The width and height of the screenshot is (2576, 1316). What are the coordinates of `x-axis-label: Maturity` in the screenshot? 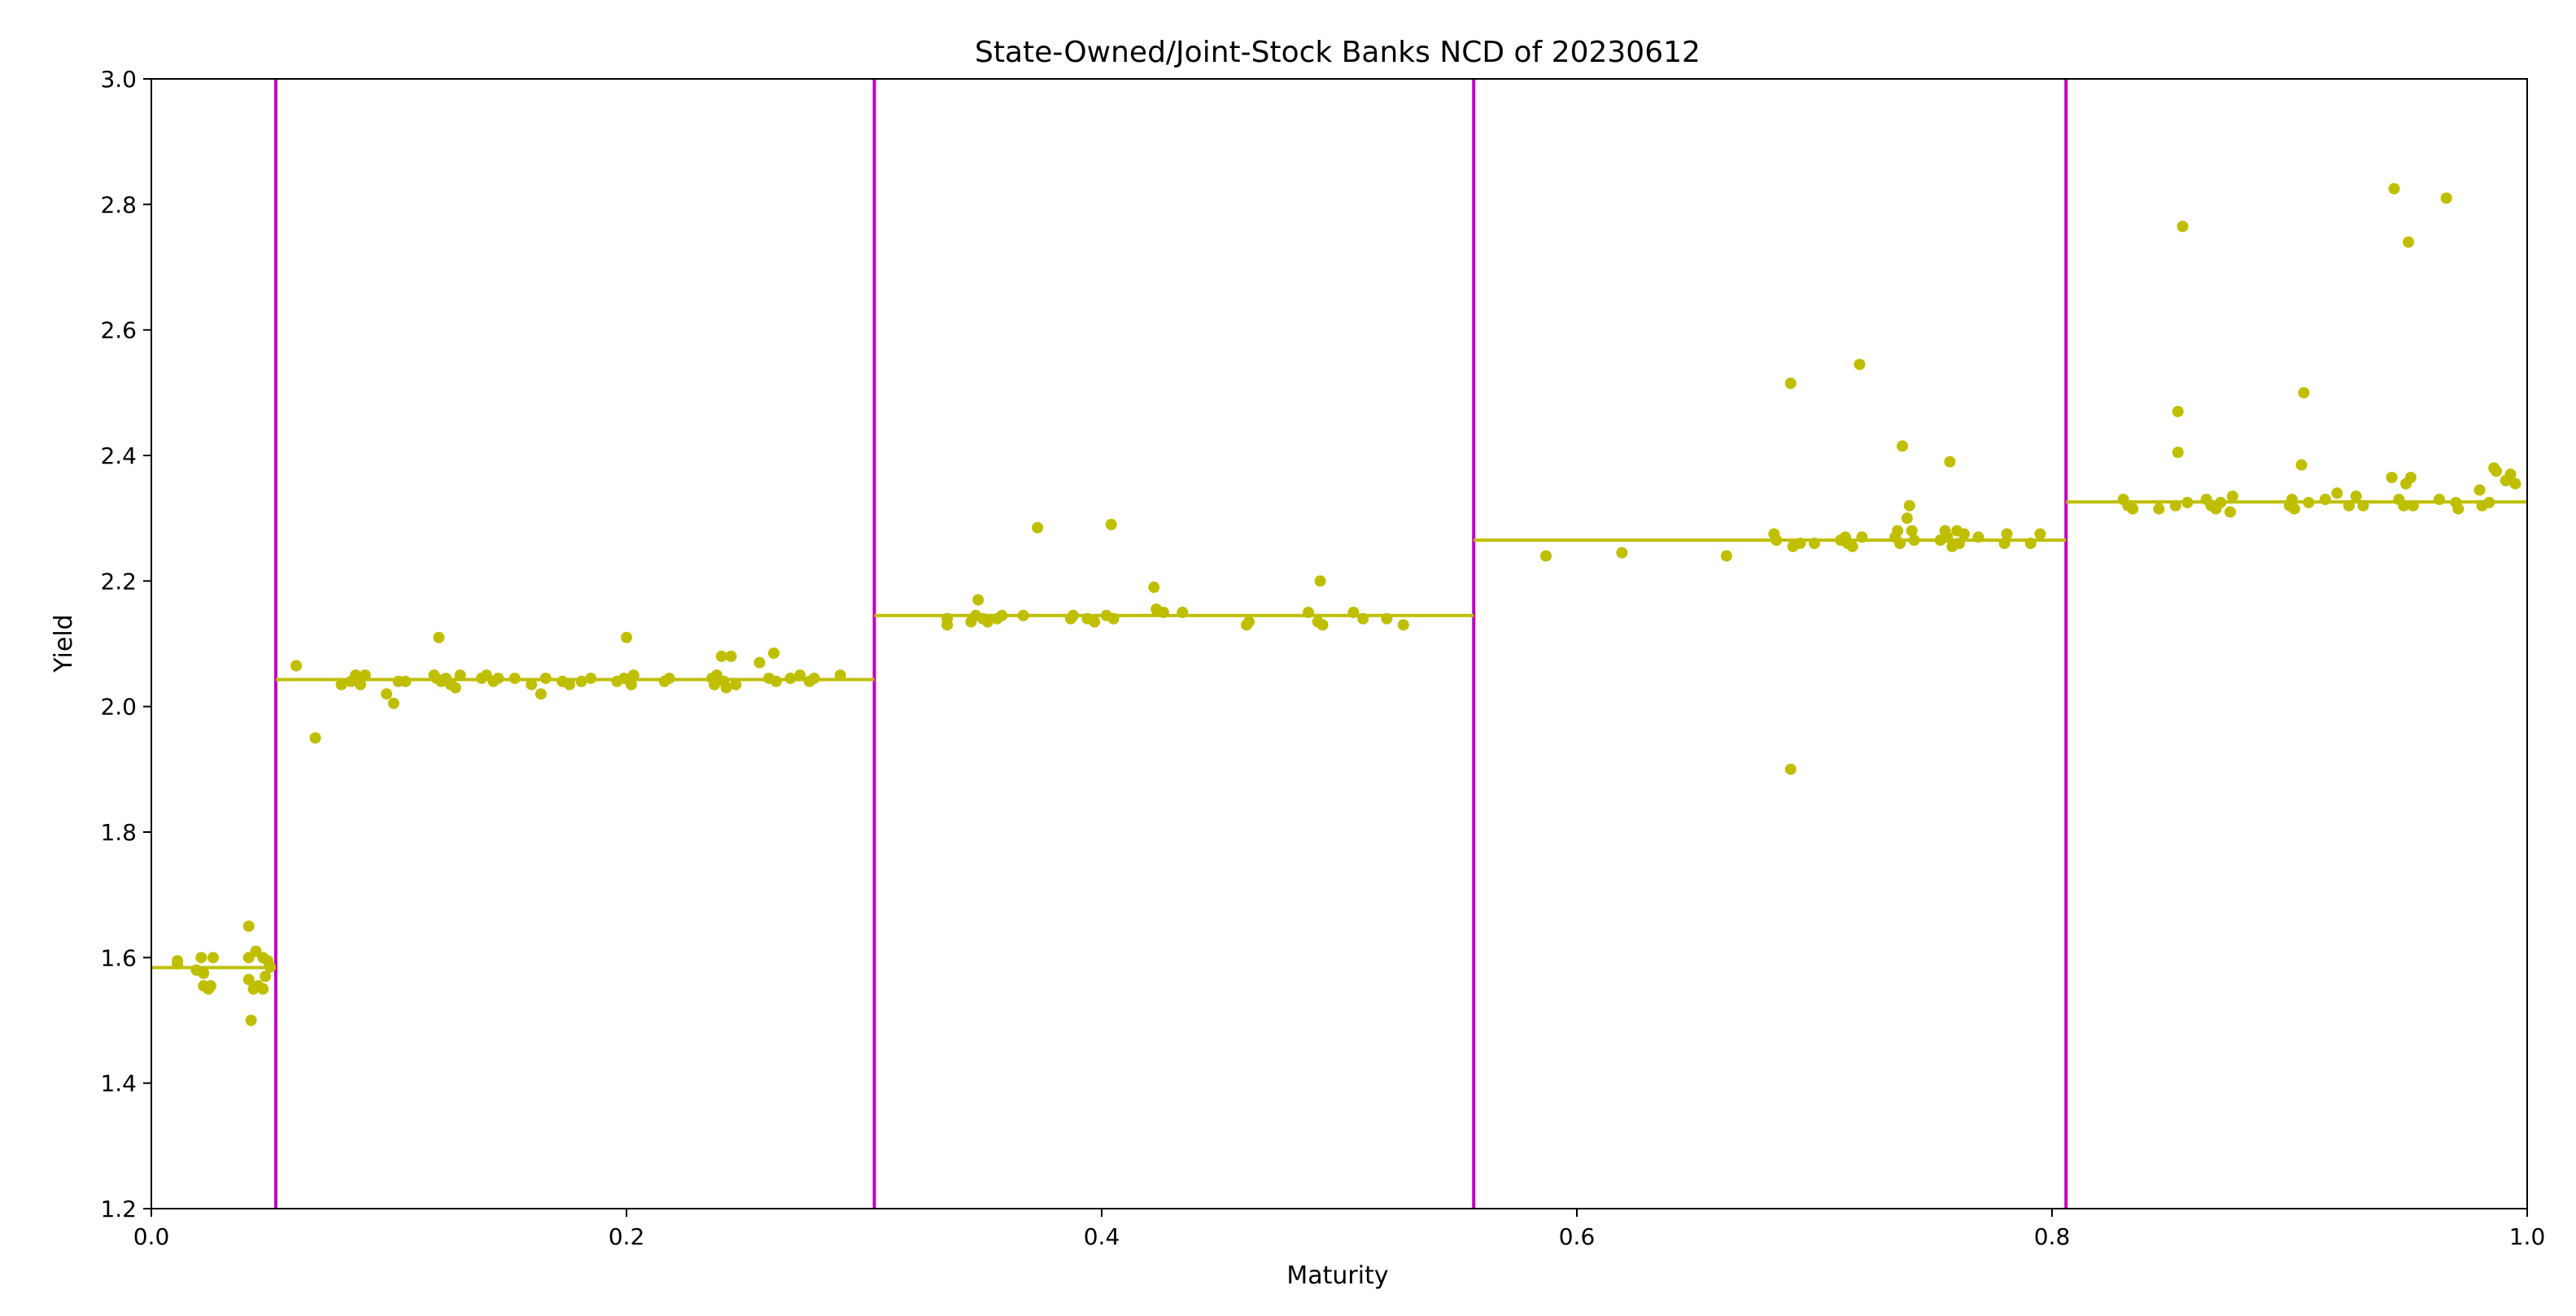 It's located at (1337, 1276).